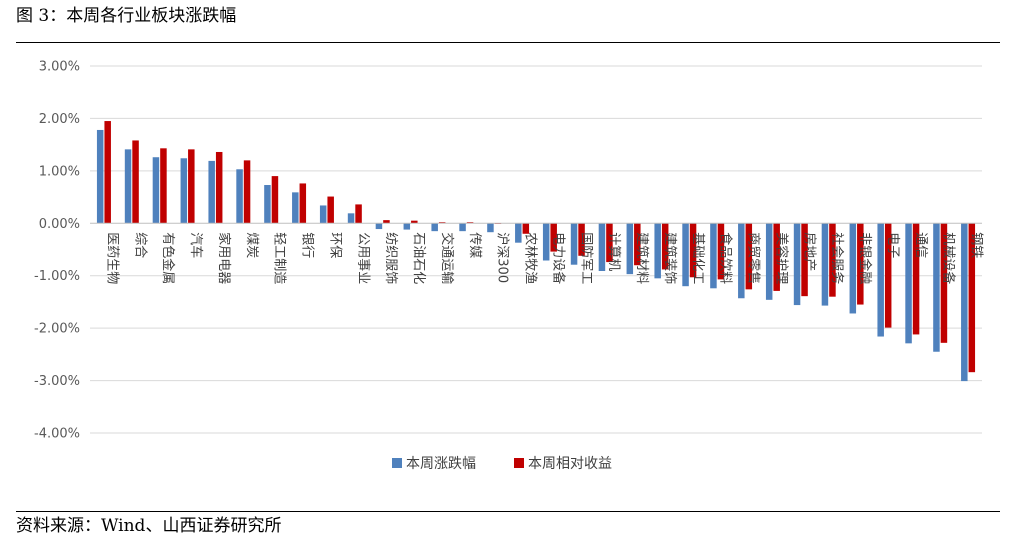 The width and height of the screenshot is (1014, 542). Describe the element at coordinates (503, 257) in the screenshot. I see `category-label: 沪深300` at that location.